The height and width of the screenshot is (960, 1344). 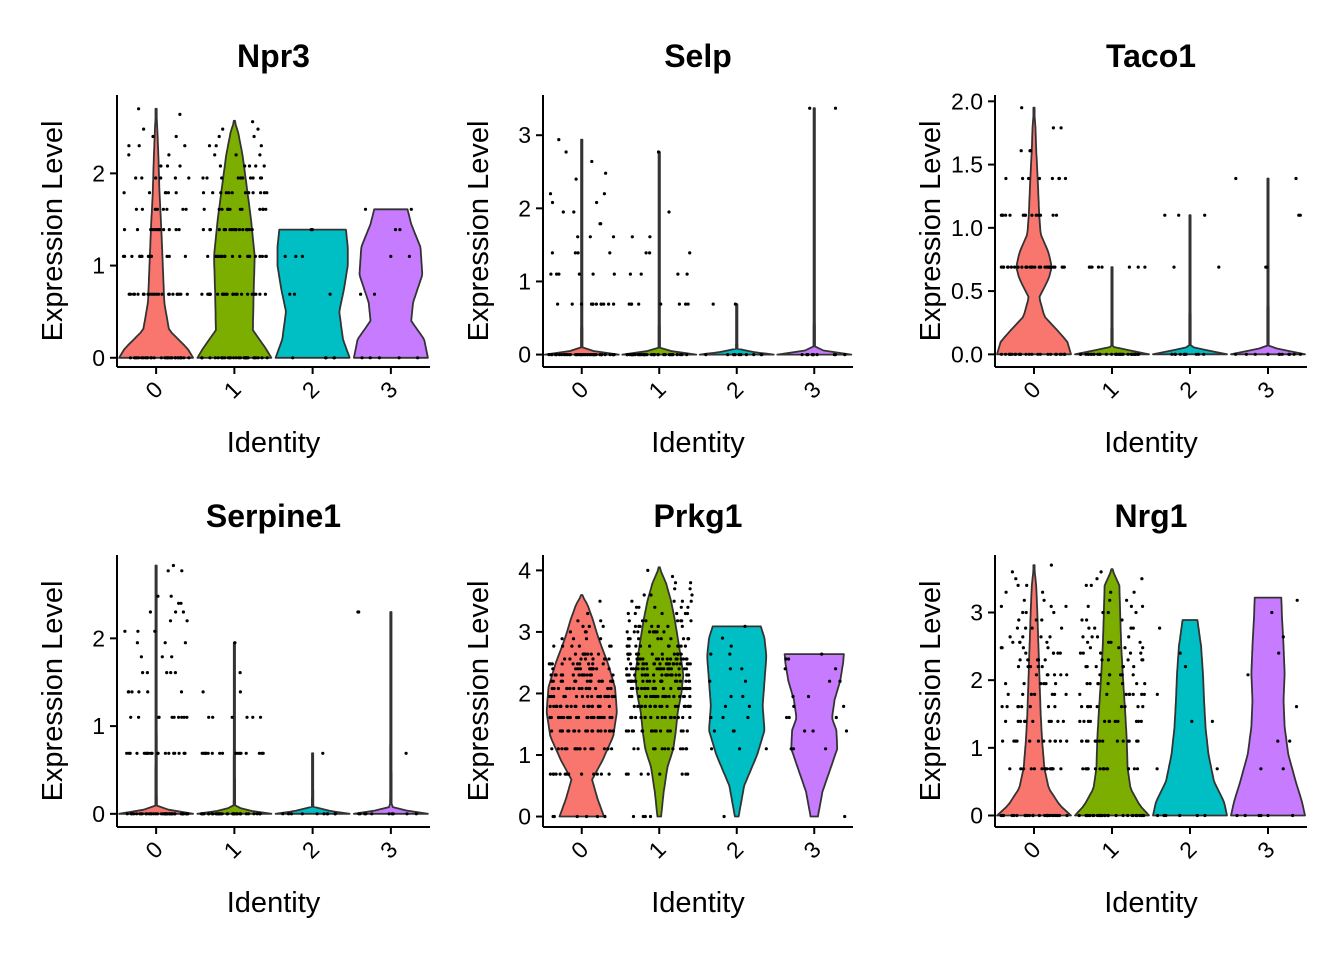 I want to click on panel-title: Taco1, so click(x=1151, y=56).